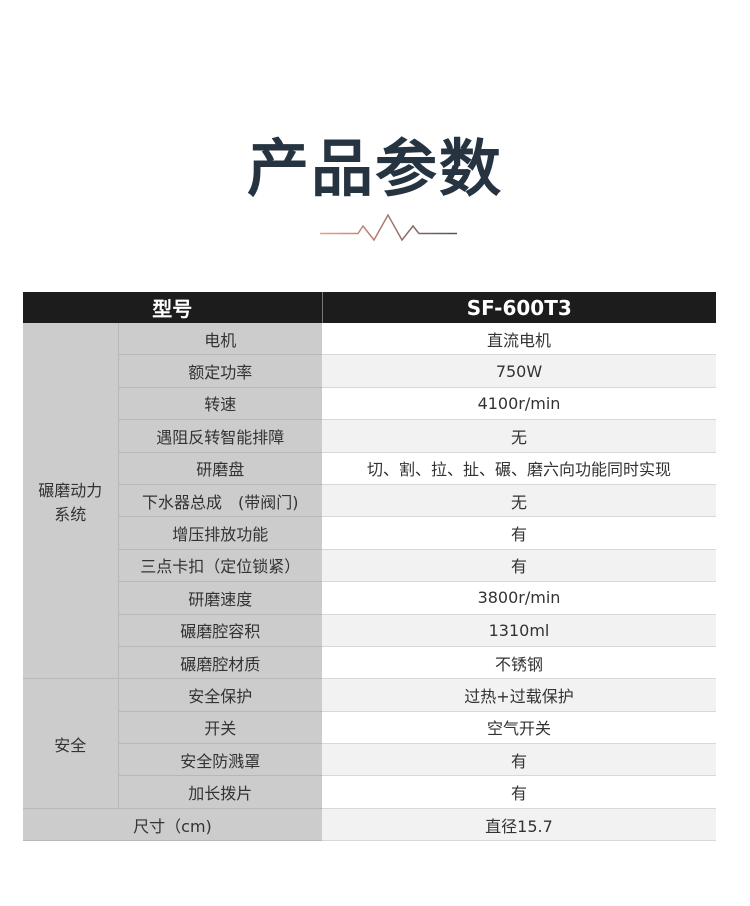 The width and height of the screenshot is (750, 906). What do you see at coordinates (220, 501) in the screenshot?
I see `spec-label: 下水器总成 (带阀门)` at bounding box center [220, 501].